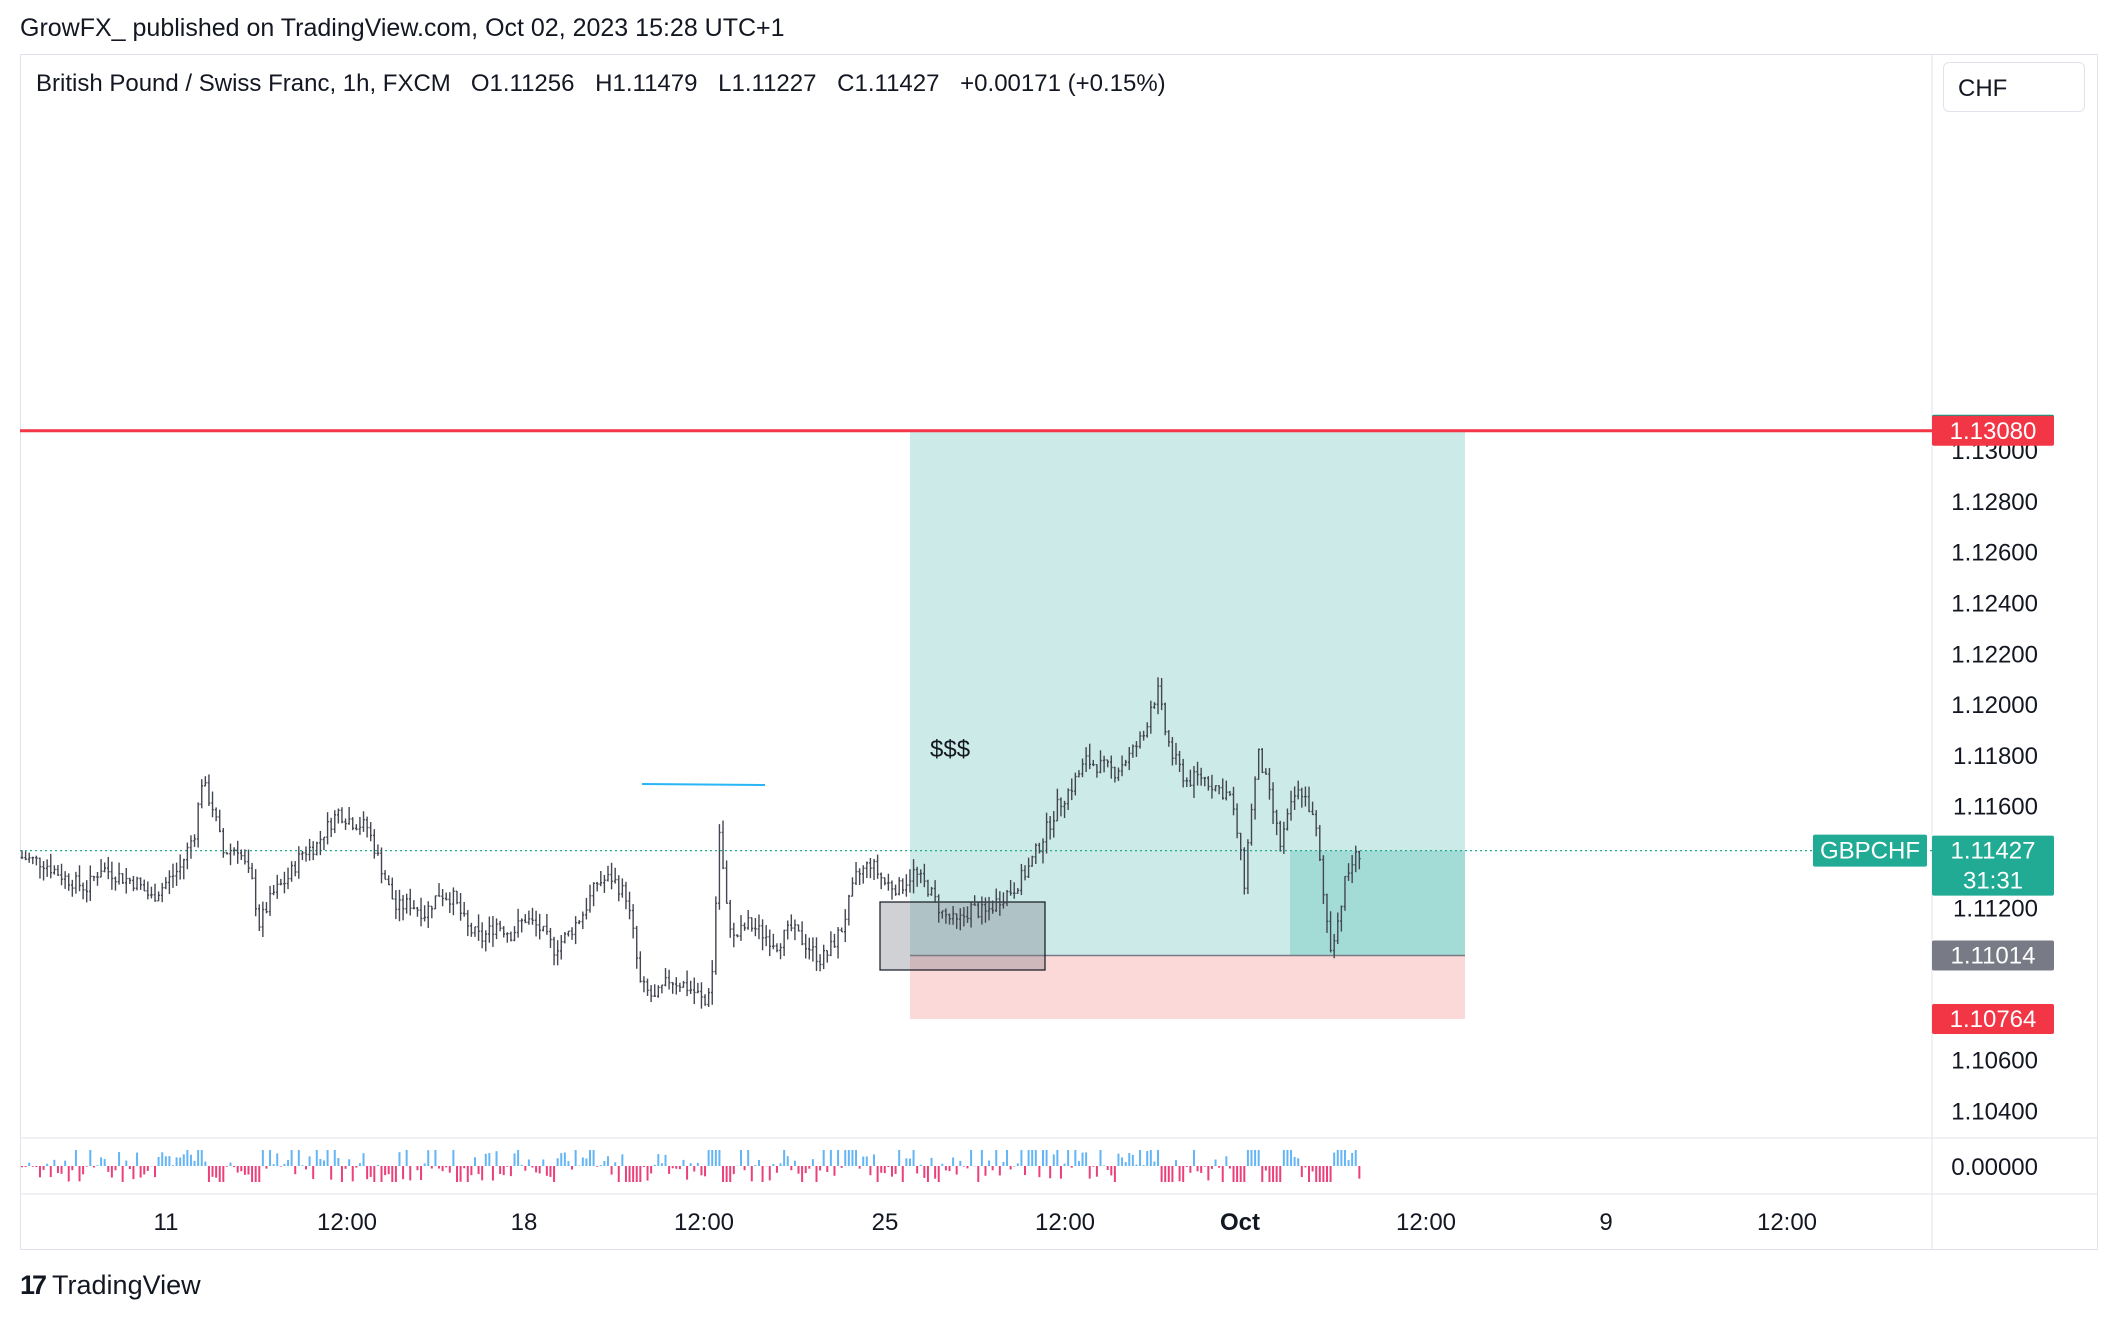 The image size is (2114, 1318). Describe the element at coordinates (2014, 87) in the screenshot. I see `currency-button: CHF` at that location.